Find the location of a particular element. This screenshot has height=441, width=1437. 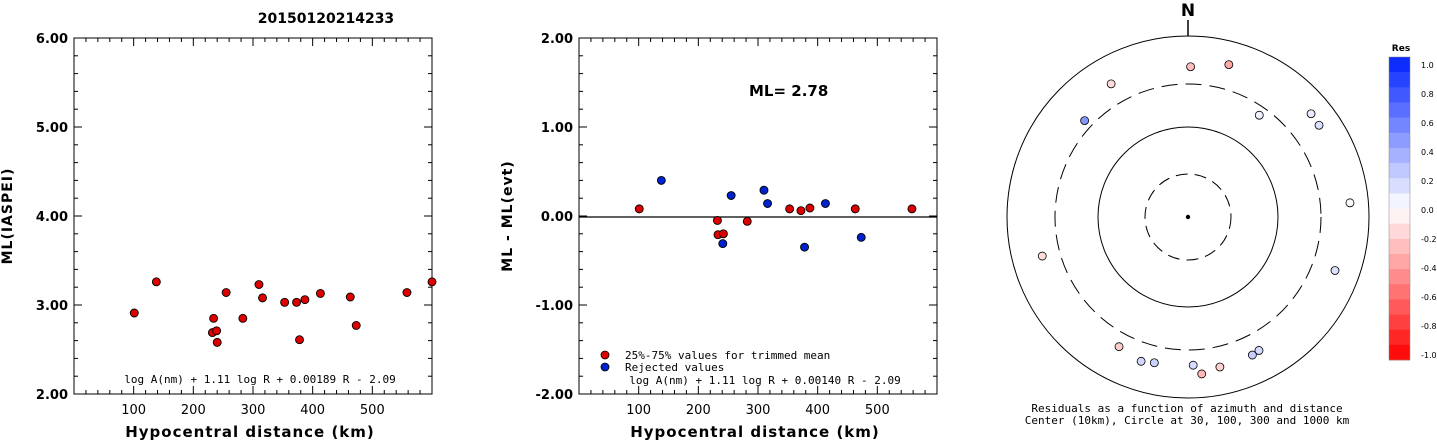

panel-ml-y-tick-label: 5.00 is located at coordinates (52, 128).